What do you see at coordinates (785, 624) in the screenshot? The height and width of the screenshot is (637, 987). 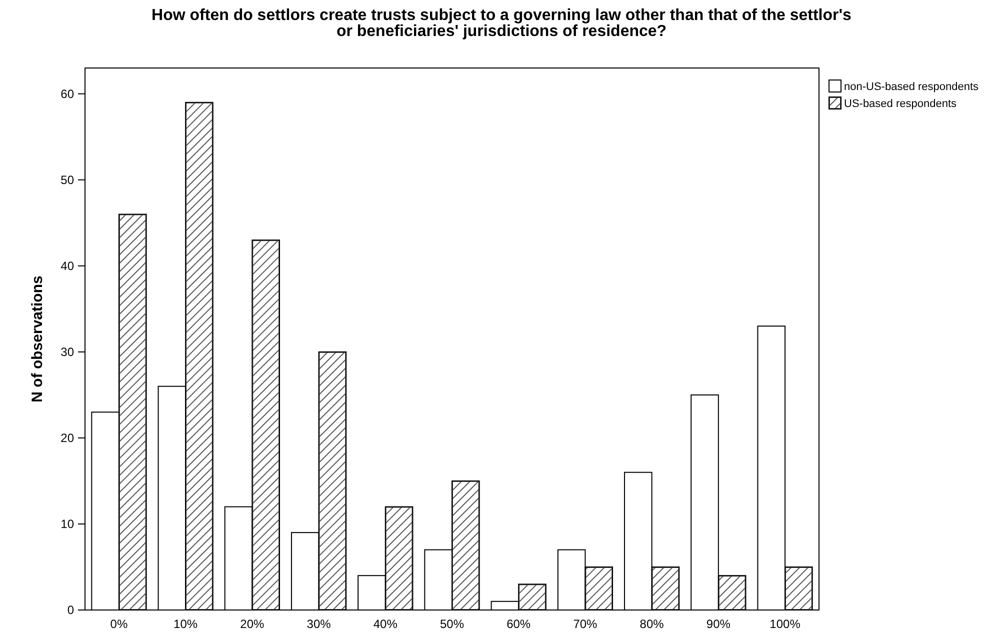 I see `x-tick-label: 100%` at bounding box center [785, 624].